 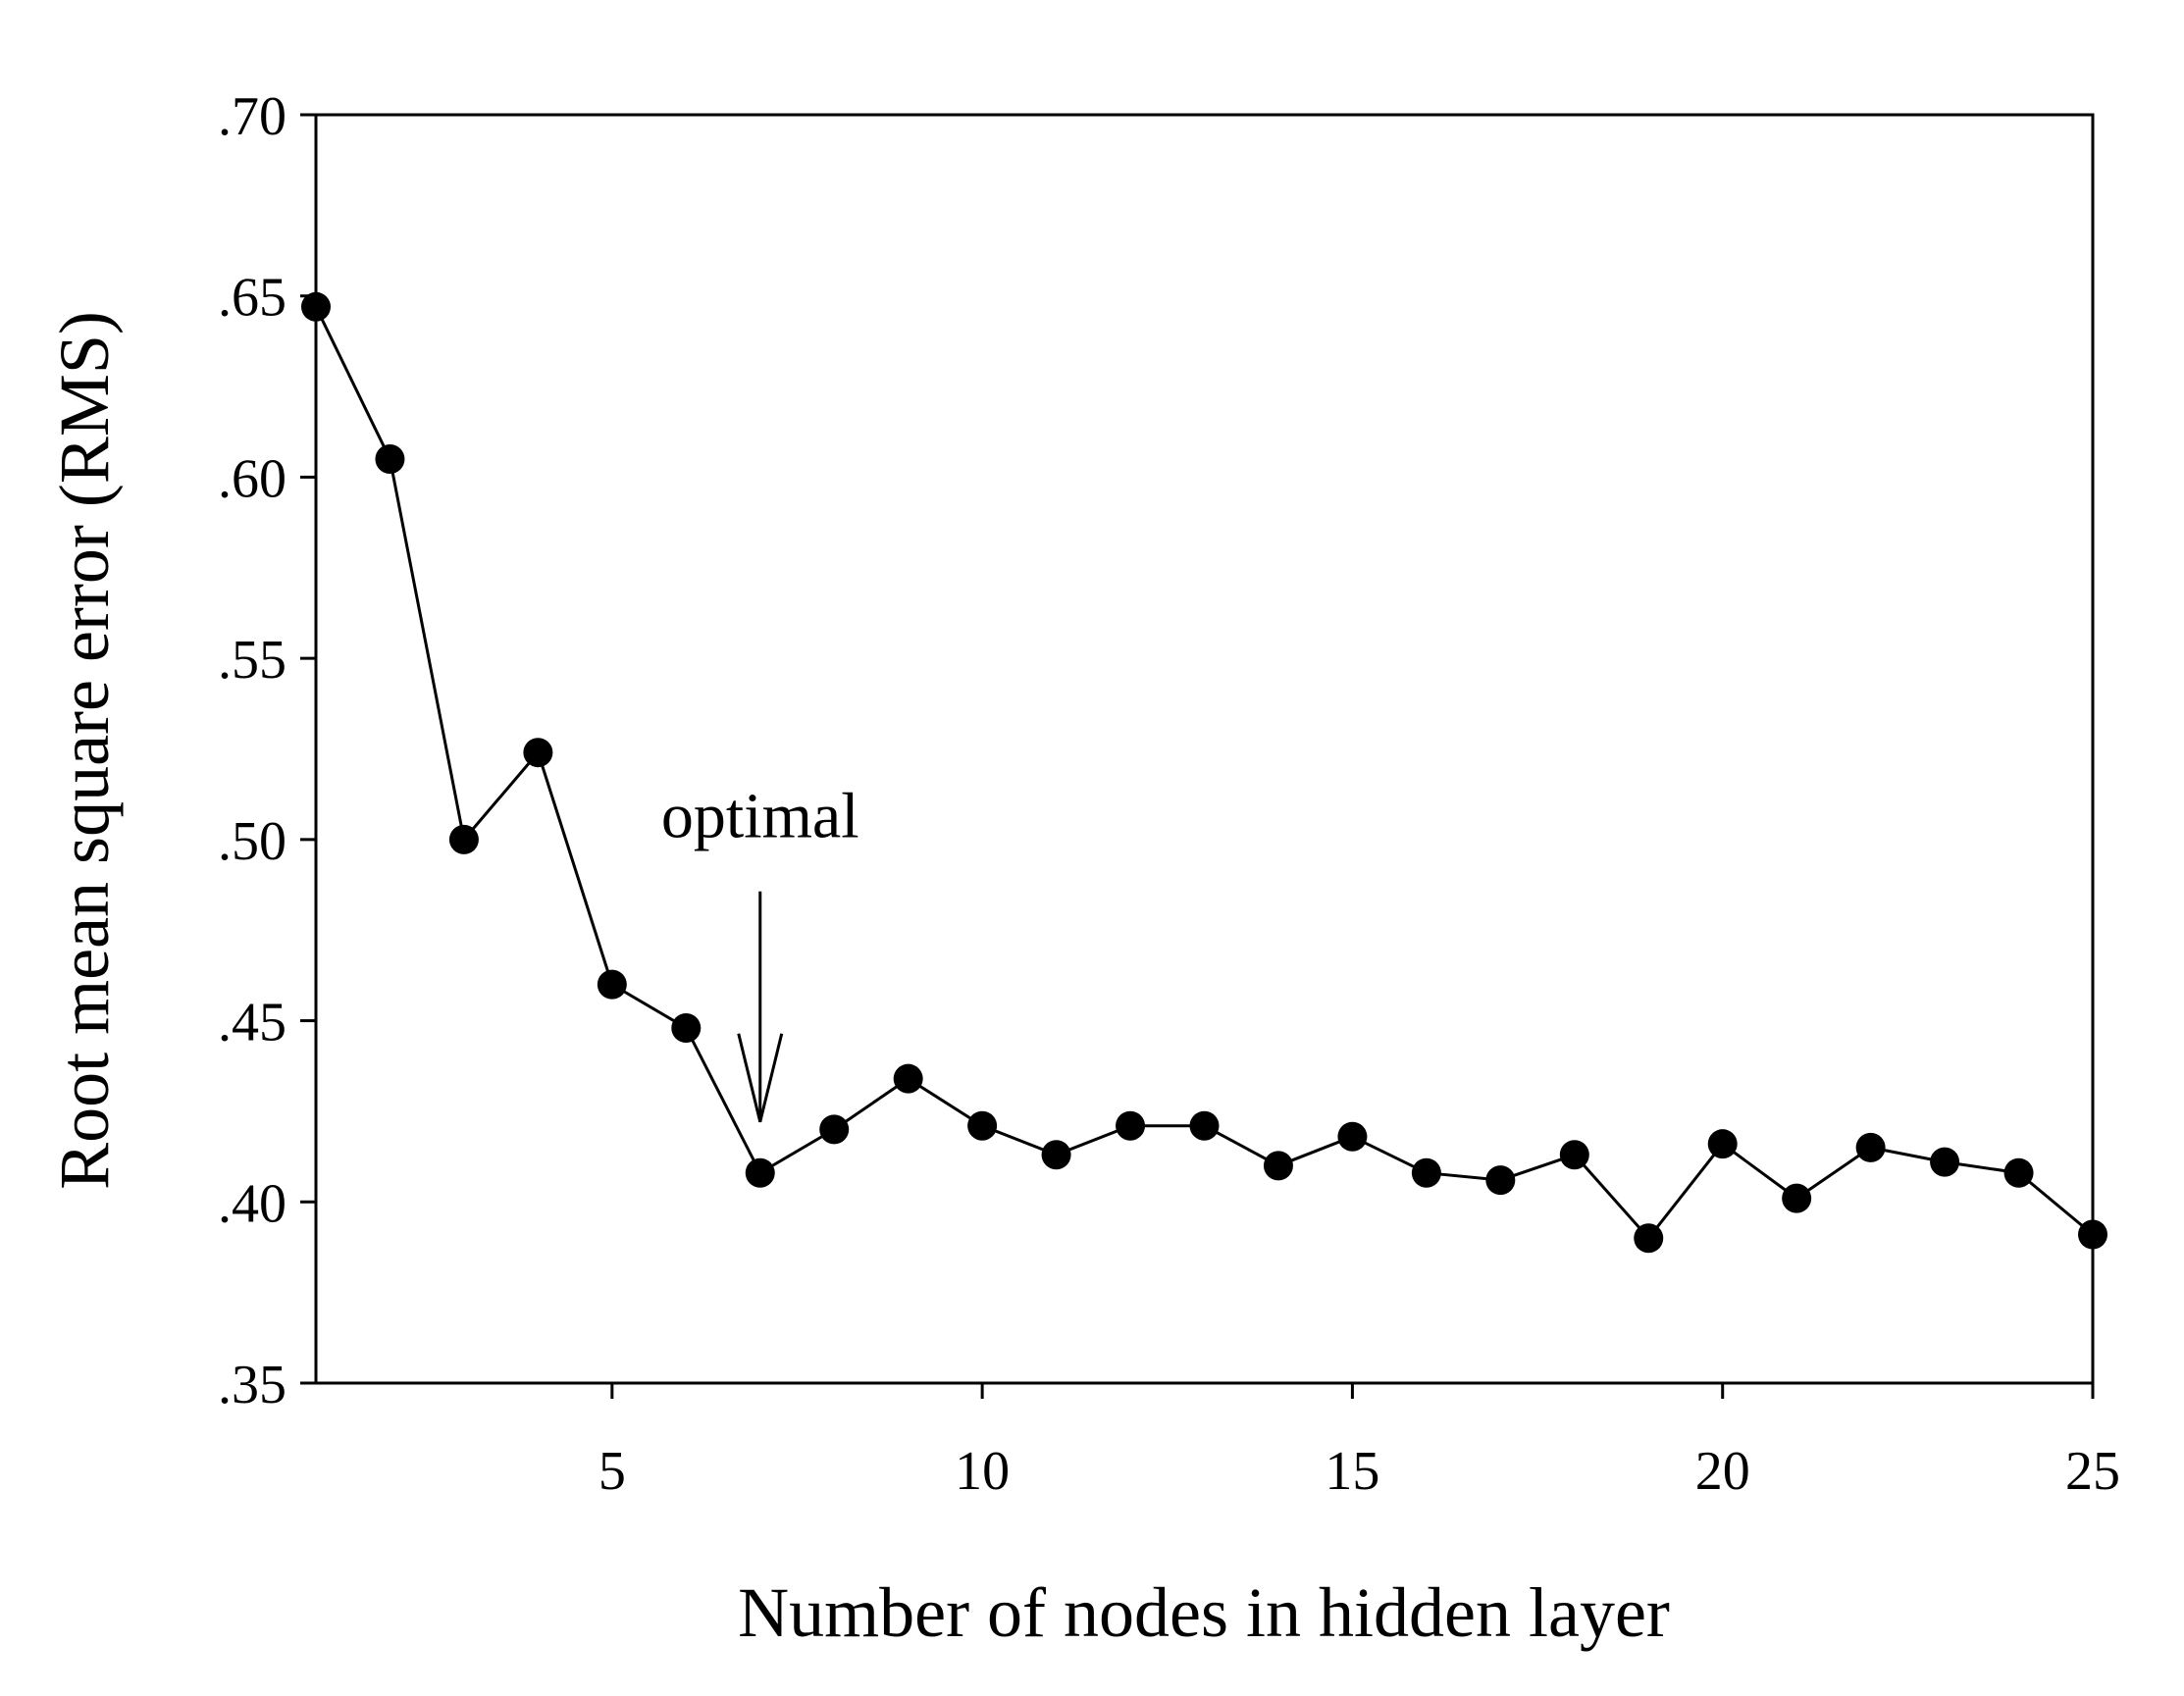 I want to click on y-tick-label: .35, so click(x=252, y=1385).